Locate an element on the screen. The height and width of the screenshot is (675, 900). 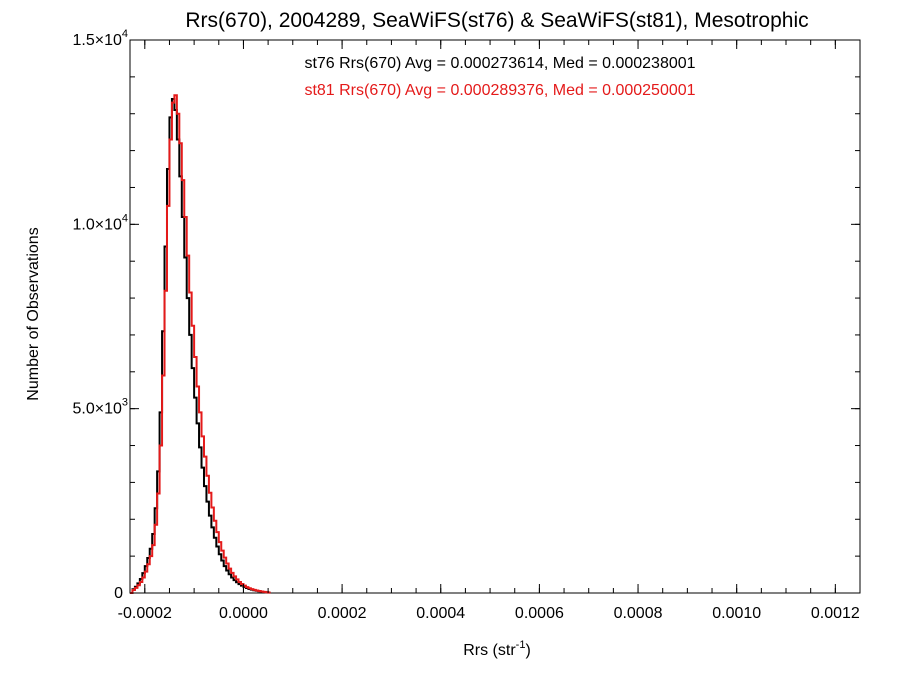
y-tick-label: 0 is located at coordinates (118, 593).